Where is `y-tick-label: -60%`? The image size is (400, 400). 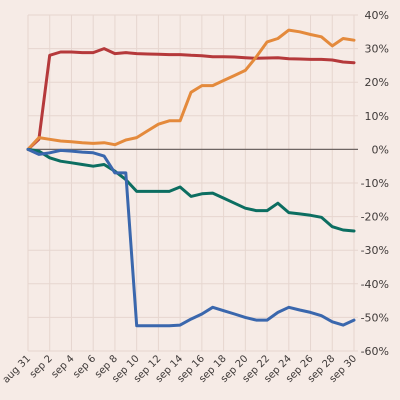
y-tick-label: -60% is located at coordinates (375, 351).